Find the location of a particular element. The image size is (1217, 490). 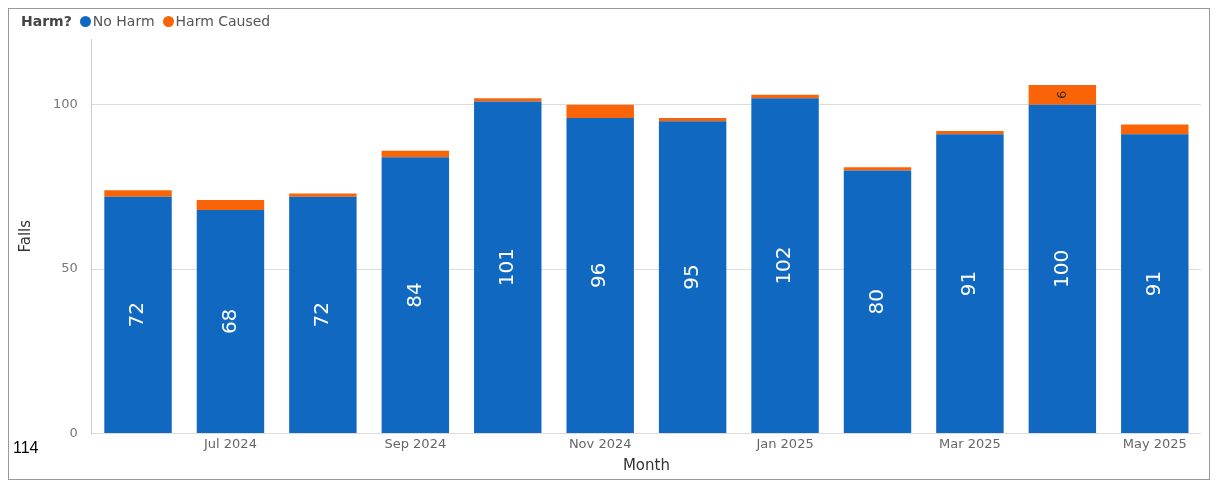

legend-label: No Harm is located at coordinates (123, 21).